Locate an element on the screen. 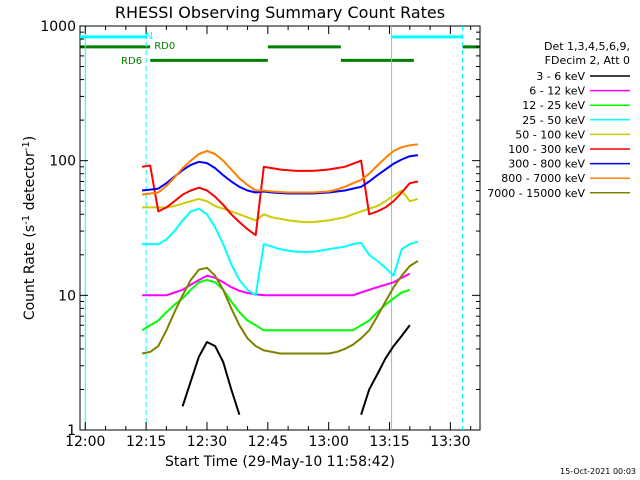  y-tick-label: 1000 is located at coordinates (58, 27).